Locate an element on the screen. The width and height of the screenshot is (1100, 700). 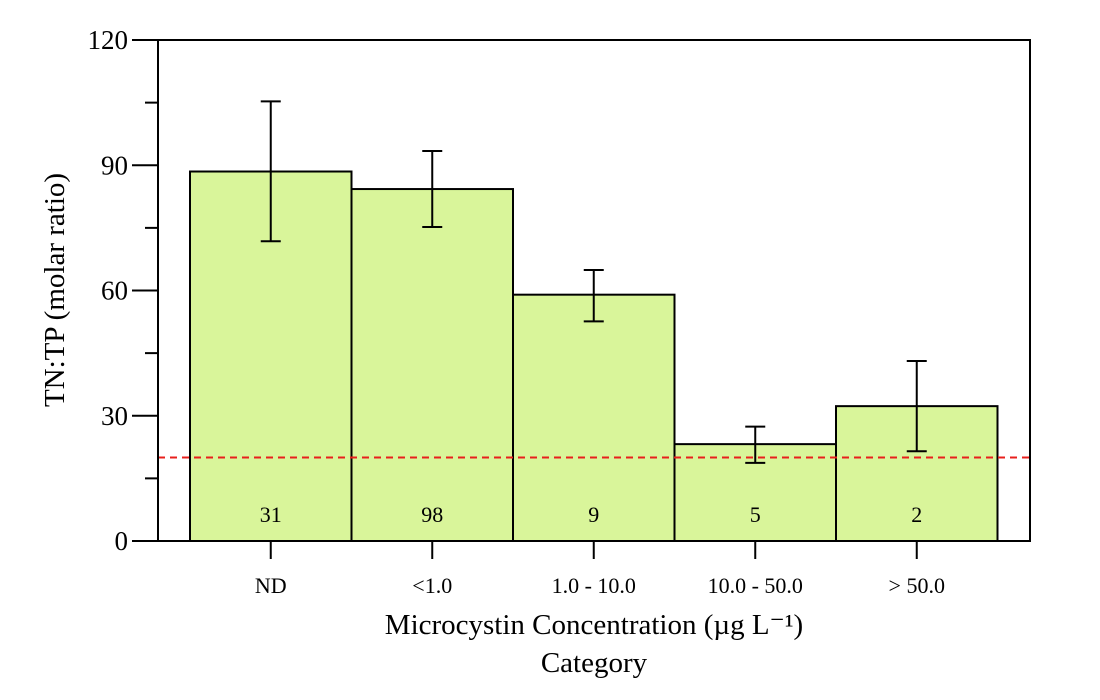
sample-size-labels-layer: 31 98 9 5 2 is located at coordinates (591, 514).